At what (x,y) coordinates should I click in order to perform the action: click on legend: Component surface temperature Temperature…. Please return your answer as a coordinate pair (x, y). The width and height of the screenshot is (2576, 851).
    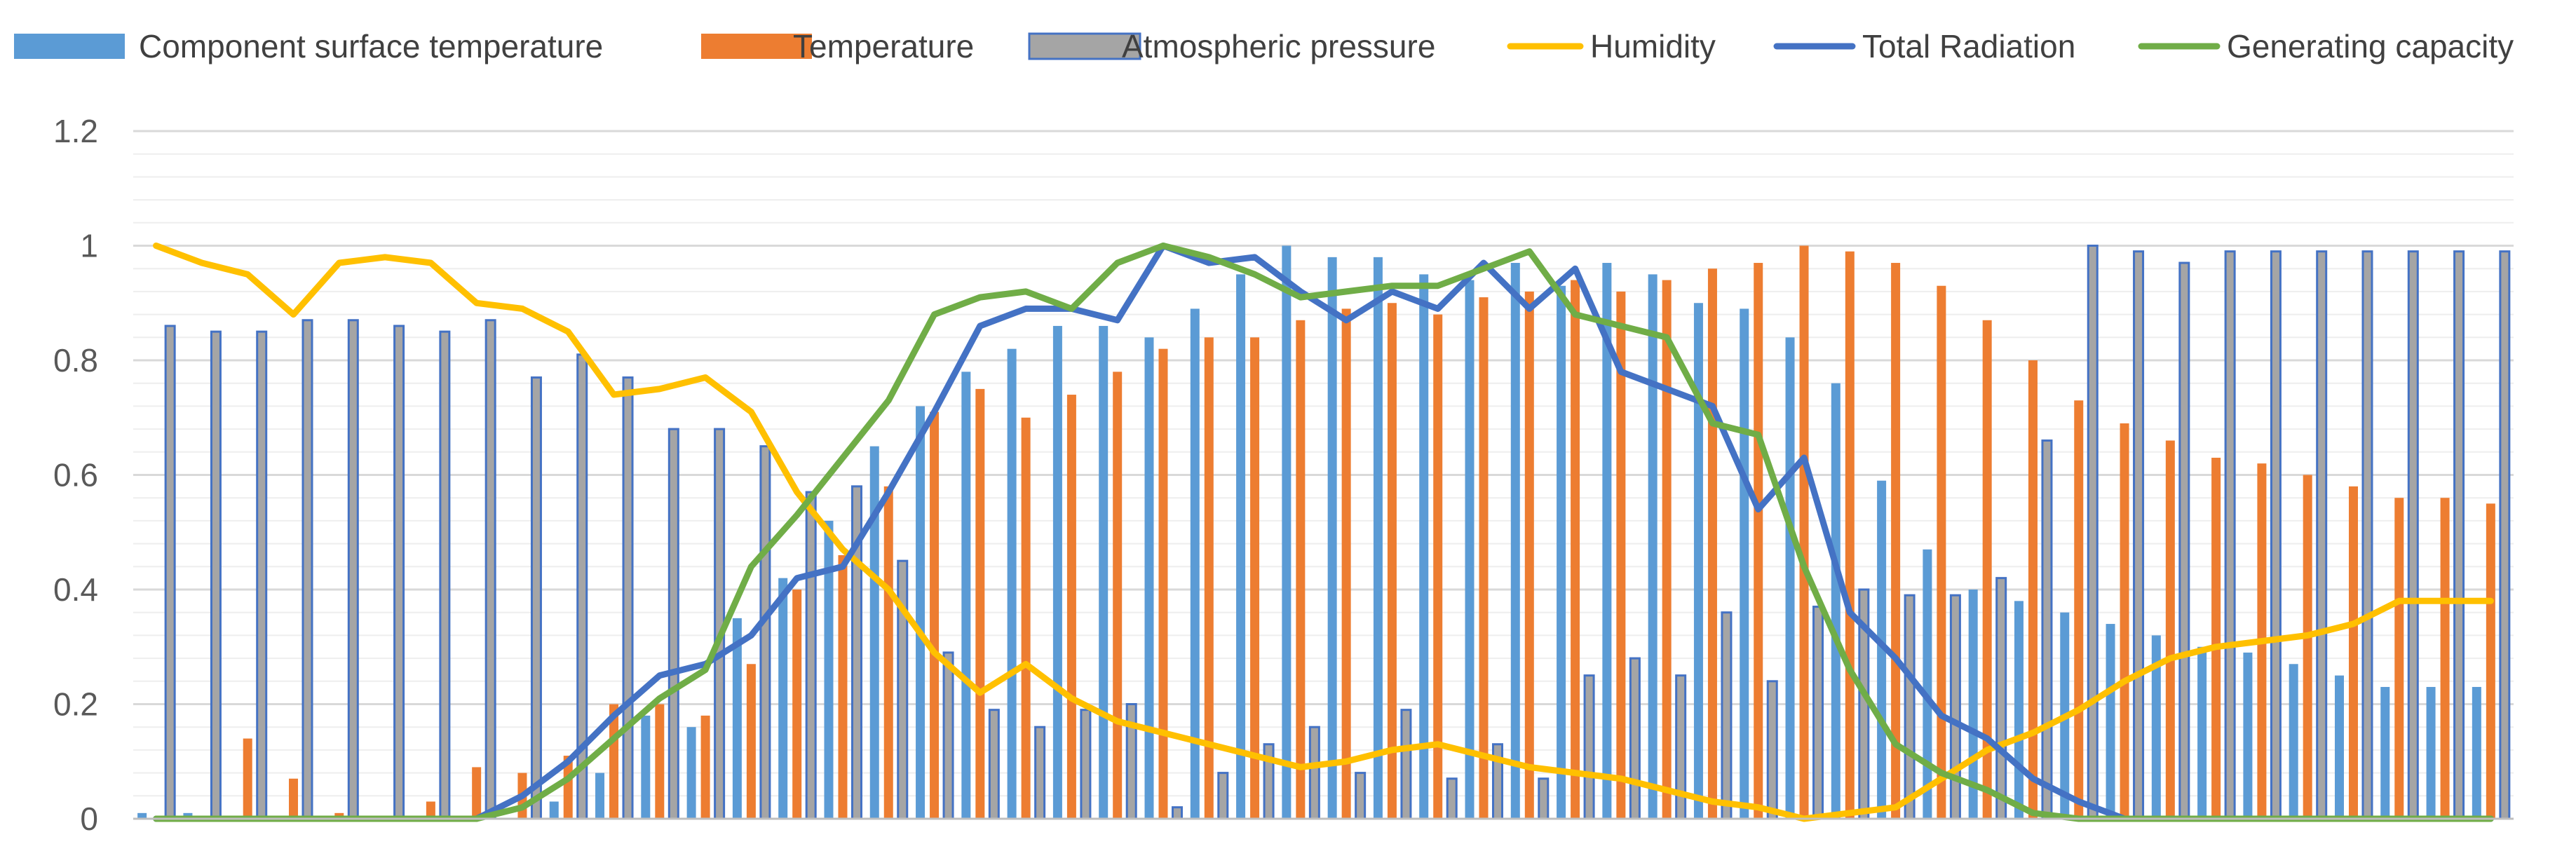
    Looking at the image, I should click on (1264, 46).